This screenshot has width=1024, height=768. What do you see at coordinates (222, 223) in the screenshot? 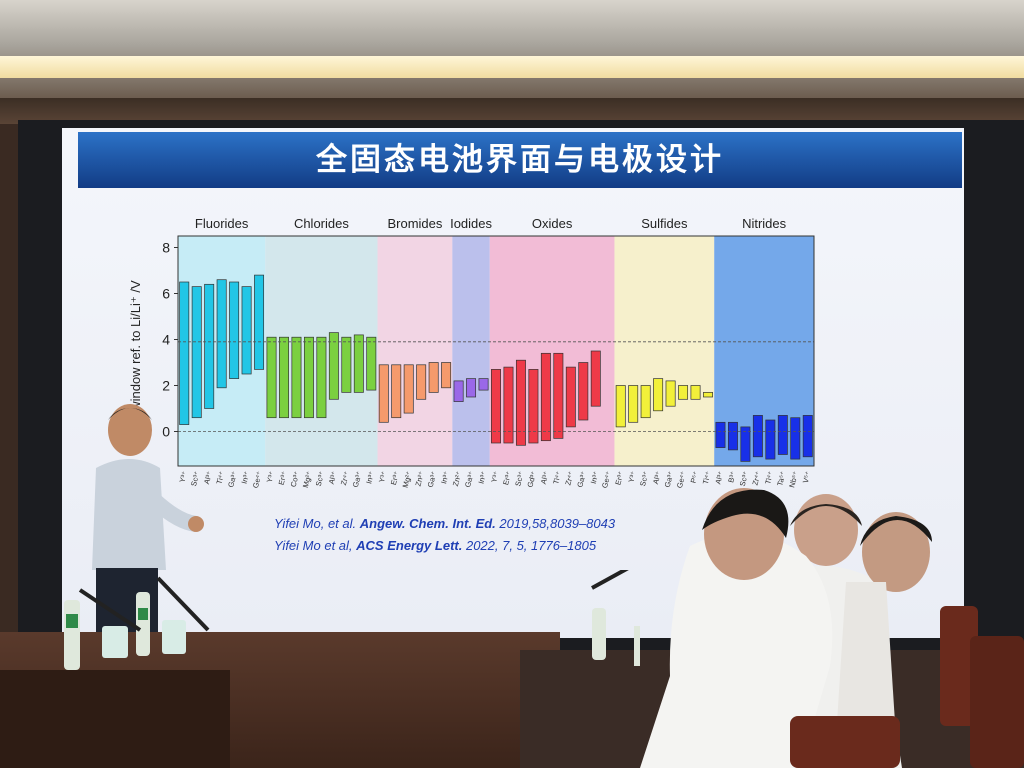
I see `group-label: Fluorides` at bounding box center [222, 223].